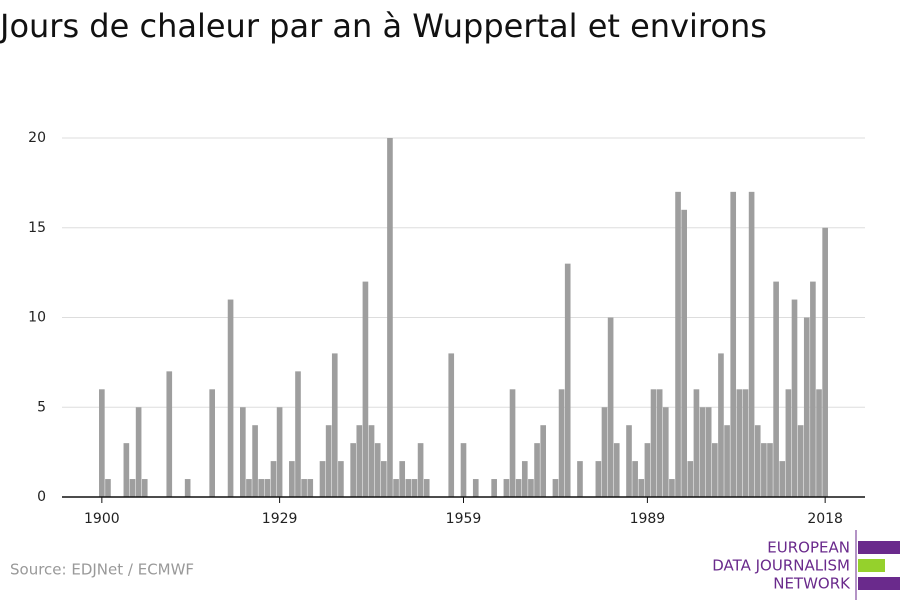 This screenshot has width=900, height=600. Describe the element at coordinates (37, 228) in the screenshot. I see `y-tick-label: 15` at that location.